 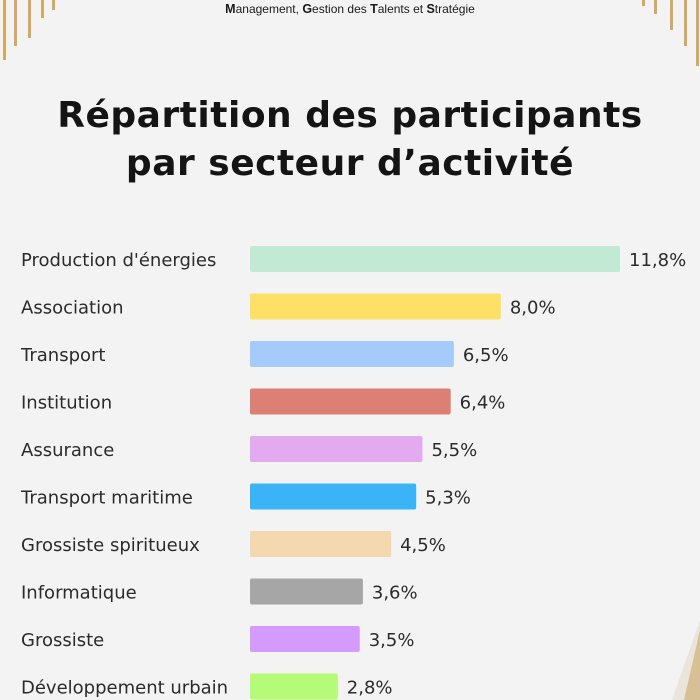 I want to click on value-label: 3,5%, so click(x=392, y=640).